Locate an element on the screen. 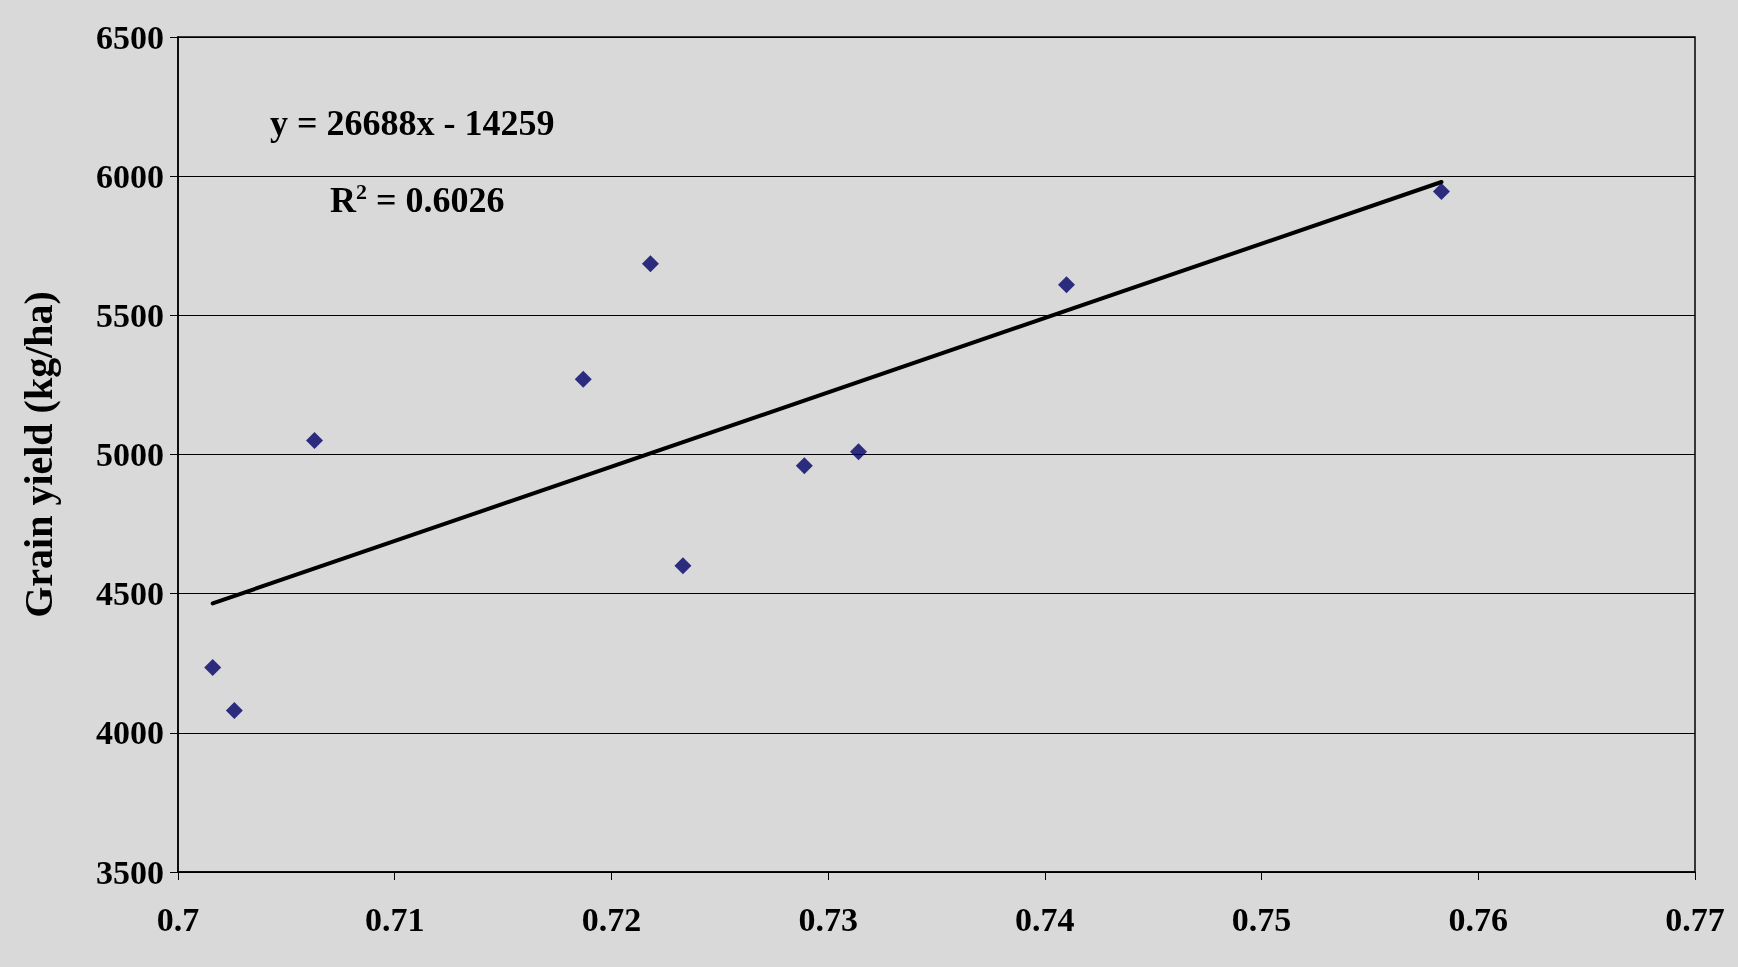 This screenshot has height=967, width=1738. y-tick-label: 5500 is located at coordinates (130, 315).